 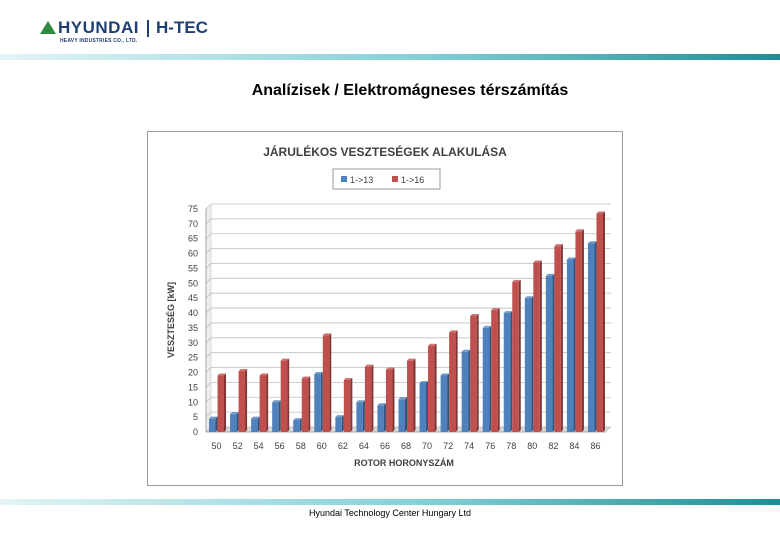 I want to click on y-tick-label: 15, so click(x=193, y=387).